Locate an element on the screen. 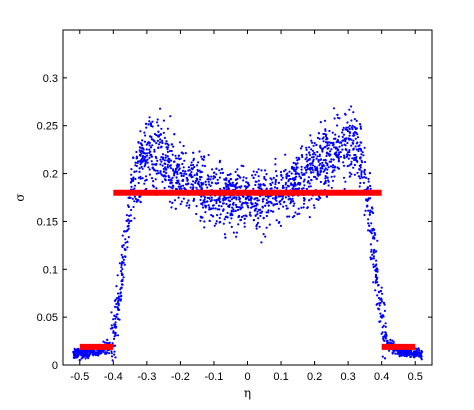  x-axis-label: η is located at coordinates (247, 393).